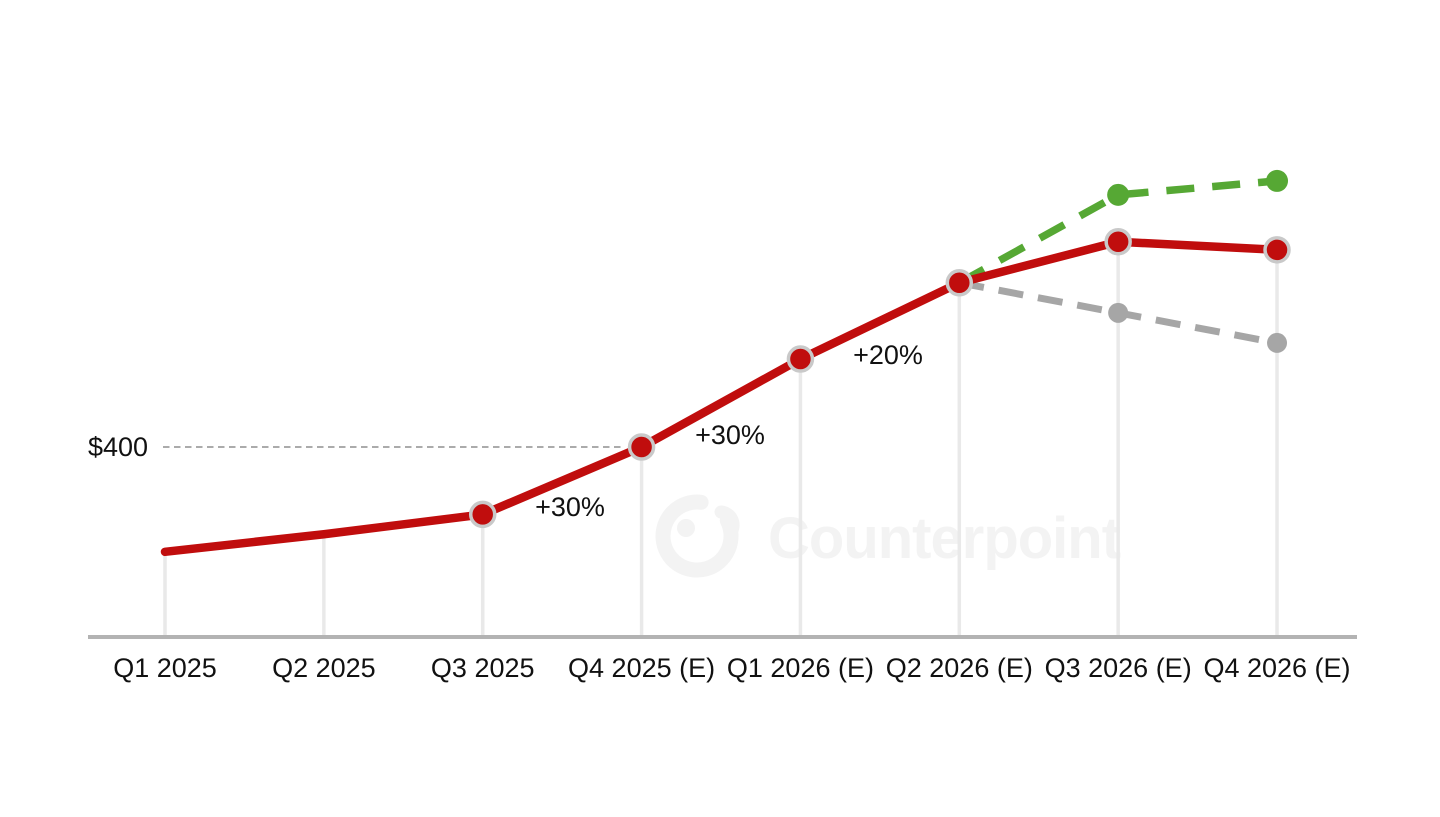  I want to click on x-axis-label: Q4 2026 (E), so click(1276, 668).